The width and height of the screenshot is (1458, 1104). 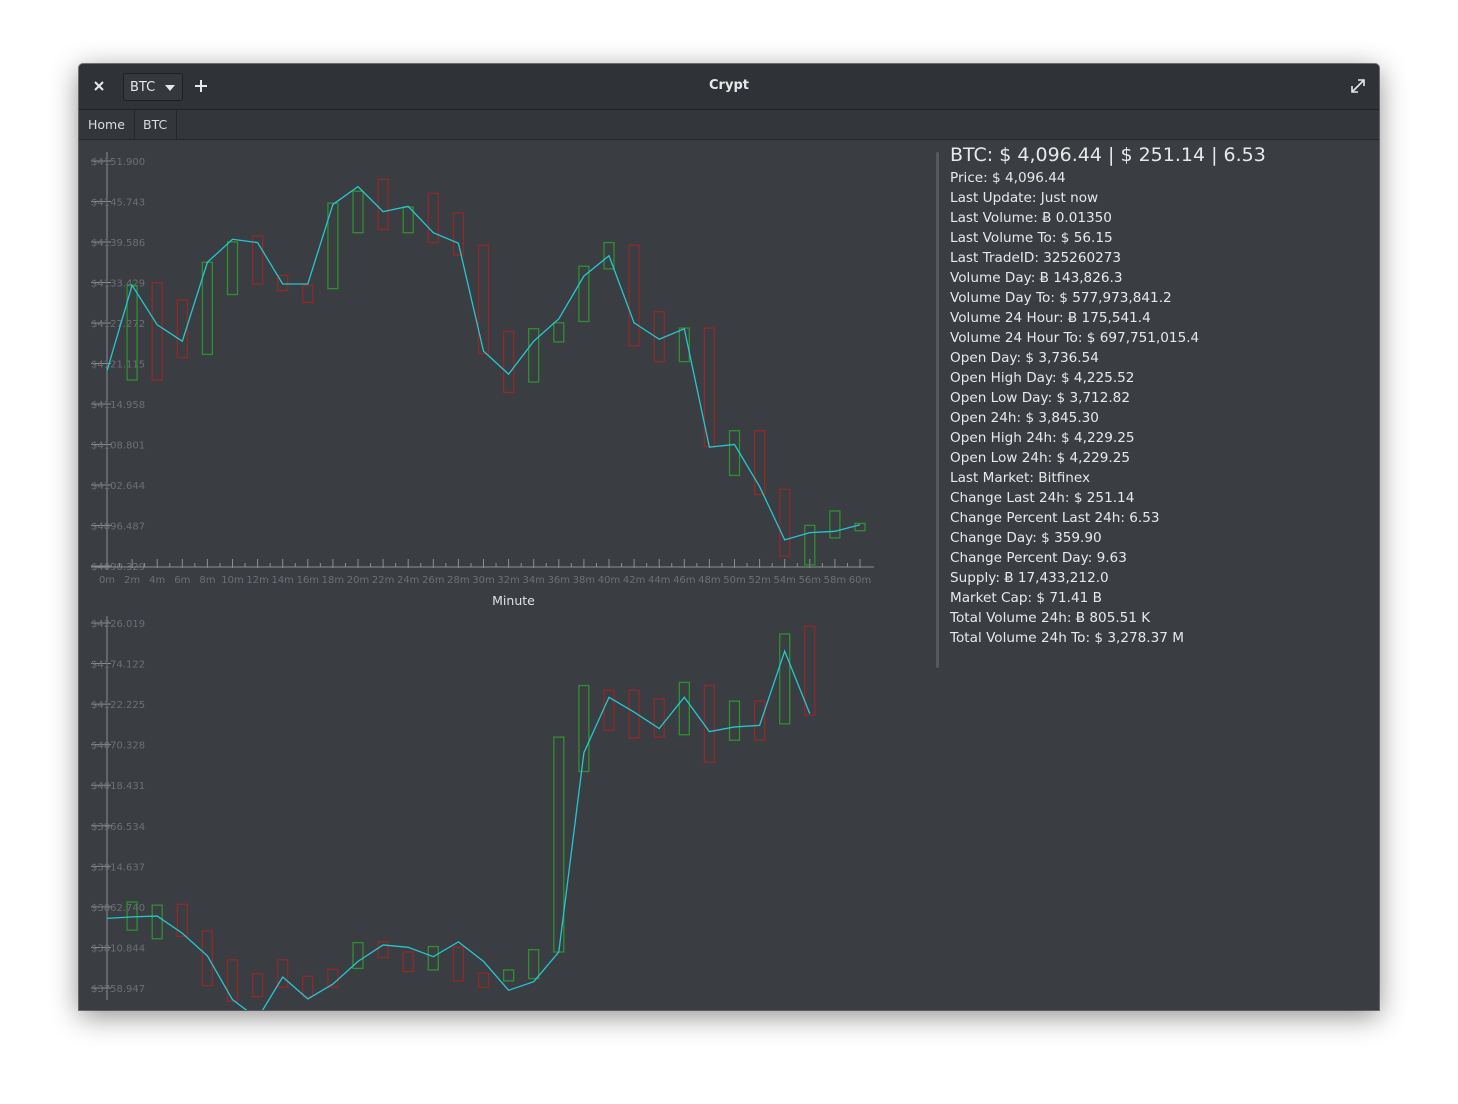 I want to click on stat-row: Change Percent Day: 9.63, so click(x=1038, y=558).